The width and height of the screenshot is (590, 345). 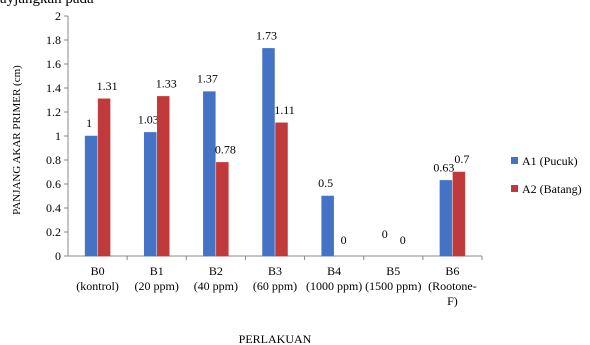 What do you see at coordinates (334, 286) in the screenshot?
I see `x-tick-label: (1000 ppm)` at bounding box center [334, 286].